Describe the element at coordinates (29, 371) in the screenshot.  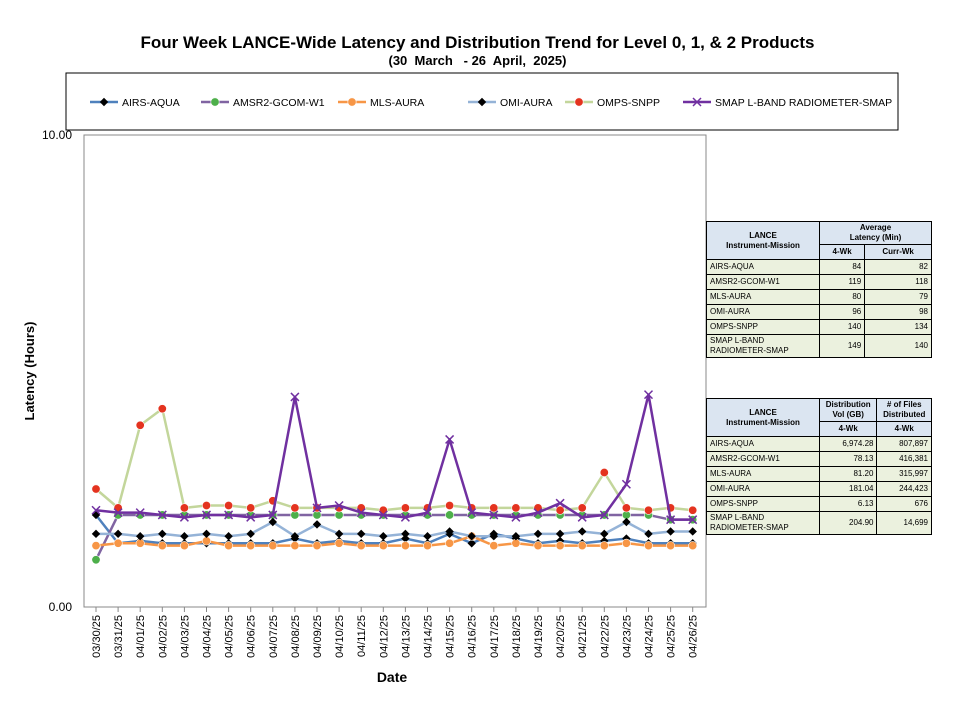
I see `y-axis-label: Latency (Hours)` at that location.